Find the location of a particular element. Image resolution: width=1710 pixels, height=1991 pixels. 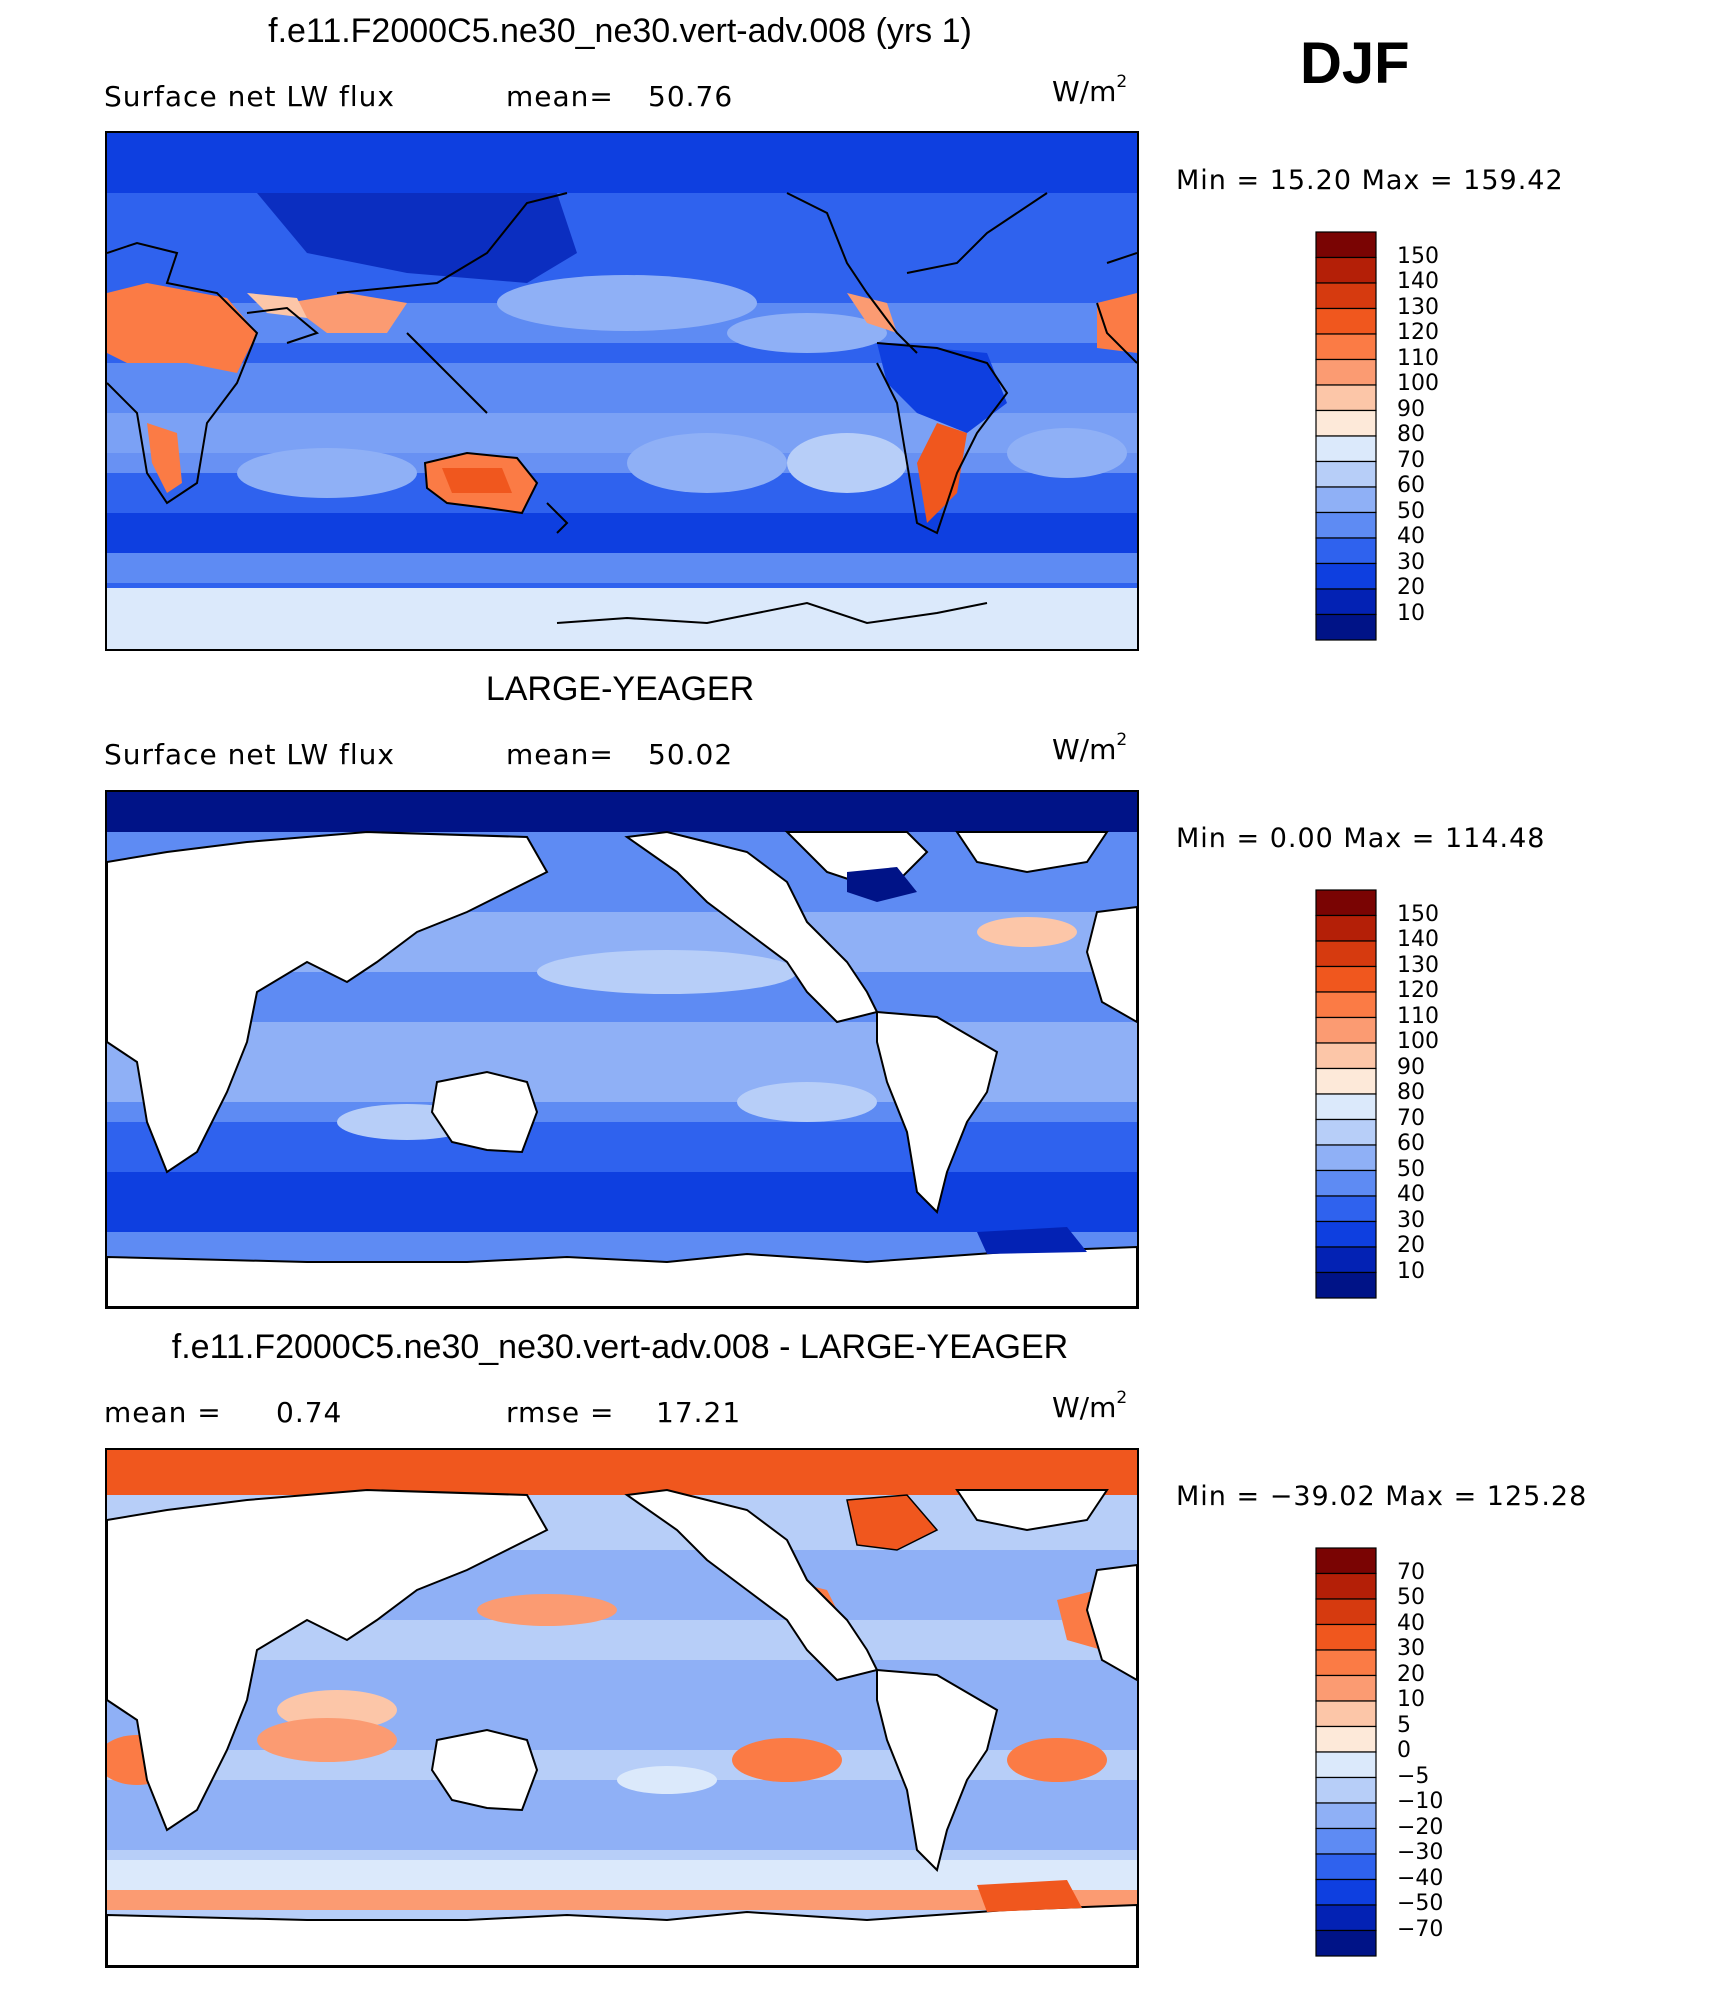

colorbar-tick-label: −50 is located at coordinates (1420, 1903).